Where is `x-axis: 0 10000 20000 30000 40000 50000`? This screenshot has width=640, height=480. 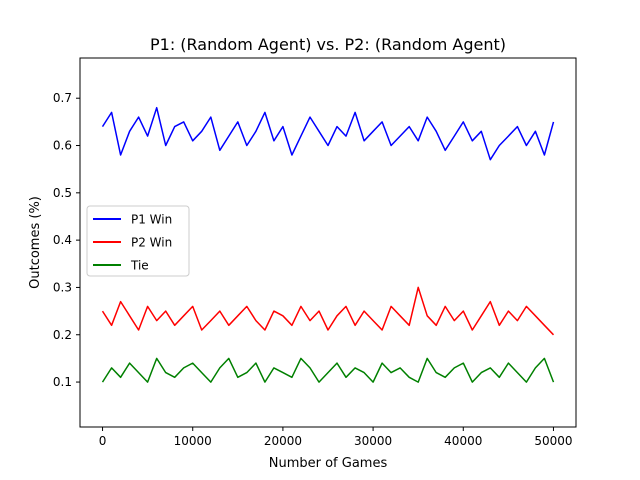
x-axis: 0 10000 20000 30000 40000 50000 is located at coordinates (336, 437).